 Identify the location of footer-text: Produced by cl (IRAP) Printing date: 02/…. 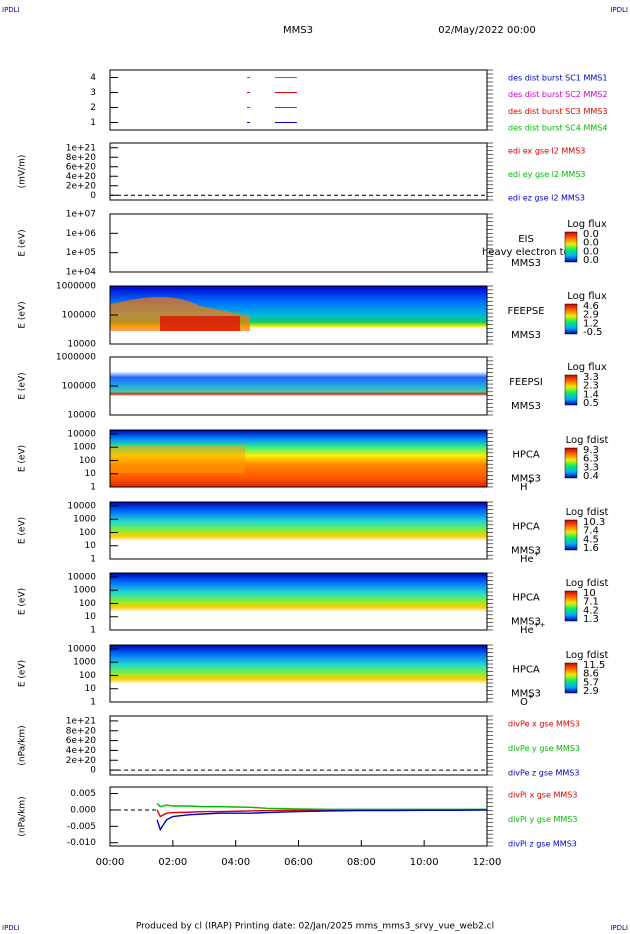
(315, 927).